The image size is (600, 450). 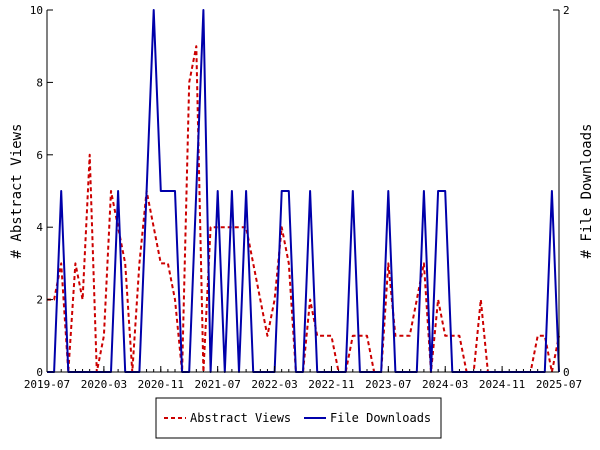 I want to click on y-tick-label: 8, so click(x=39, y=82).